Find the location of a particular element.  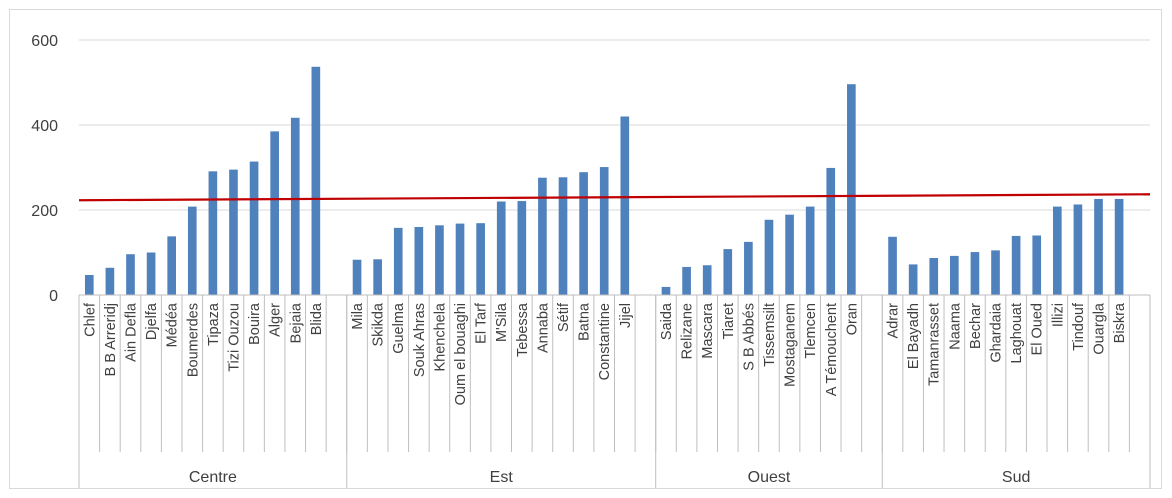

x-tick-label: Khenchela is located at coordinates (440, 336).